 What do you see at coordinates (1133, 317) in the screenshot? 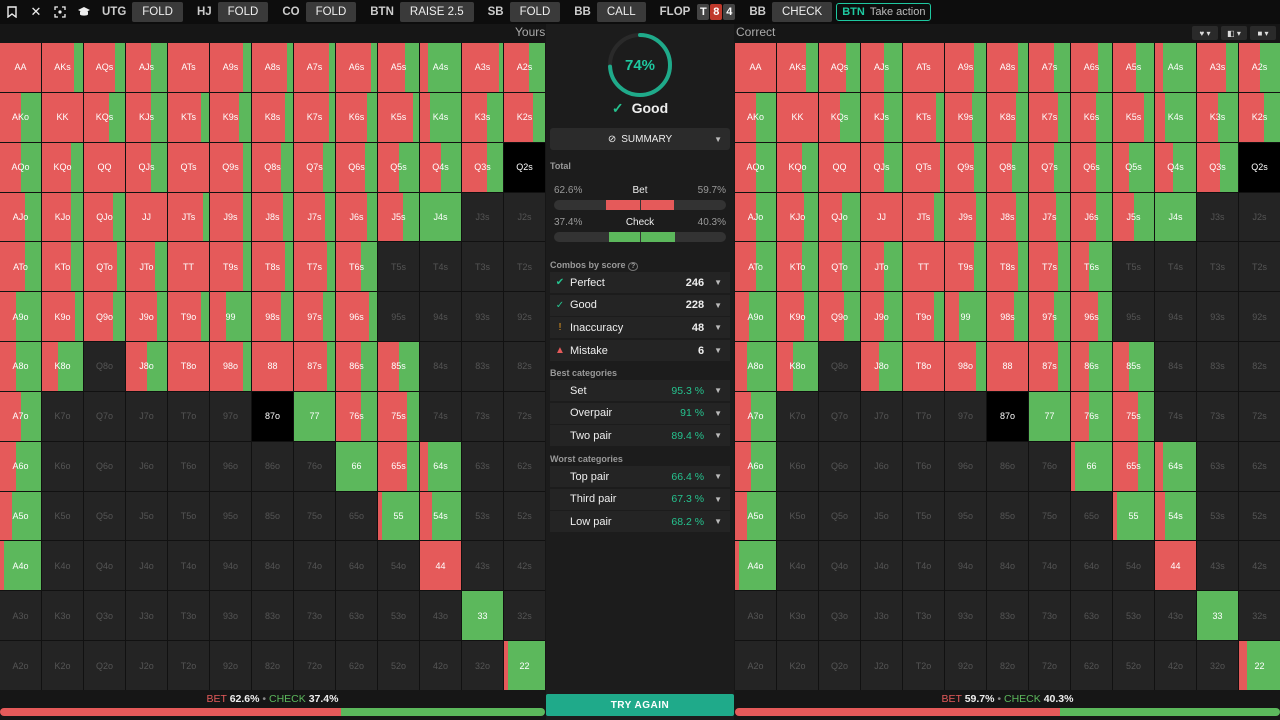
I see `hand-cell: 95s` at bounding box center [1133, 317].